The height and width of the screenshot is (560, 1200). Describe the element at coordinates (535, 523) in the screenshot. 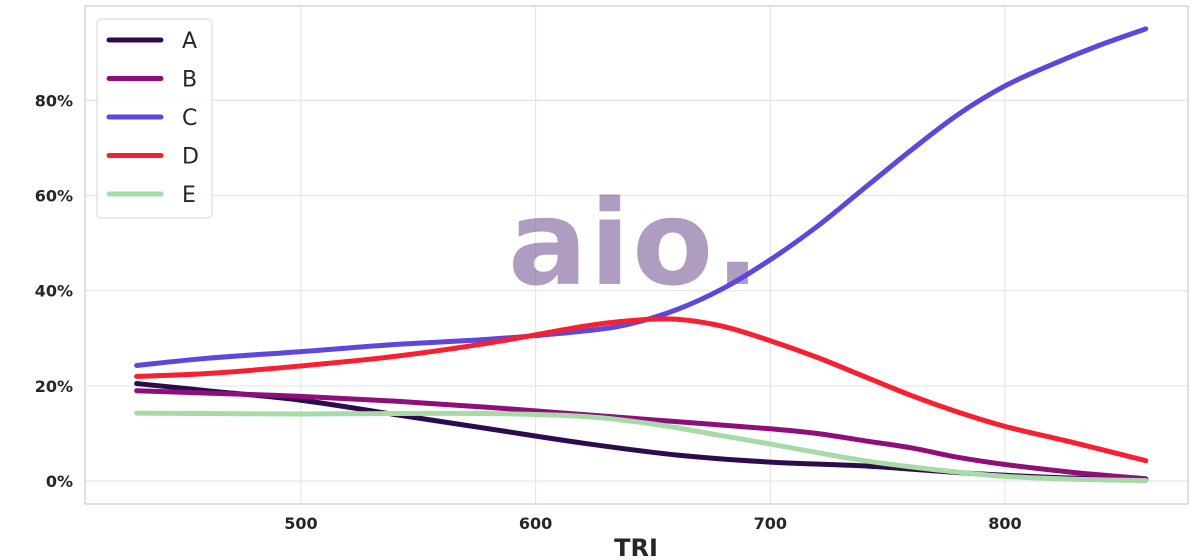

I see `x-tick-label: 600` at that location.